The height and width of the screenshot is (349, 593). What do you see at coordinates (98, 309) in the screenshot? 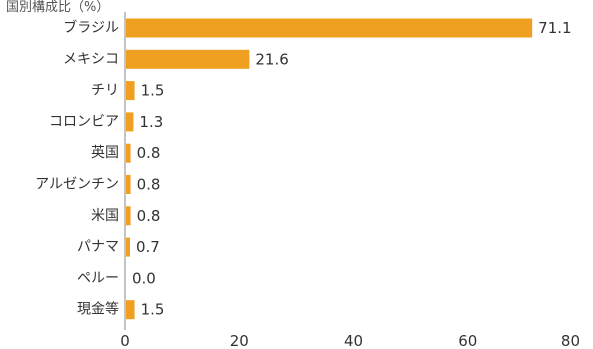
I see `category-label: 現金等` at bounding box center [98, 309].